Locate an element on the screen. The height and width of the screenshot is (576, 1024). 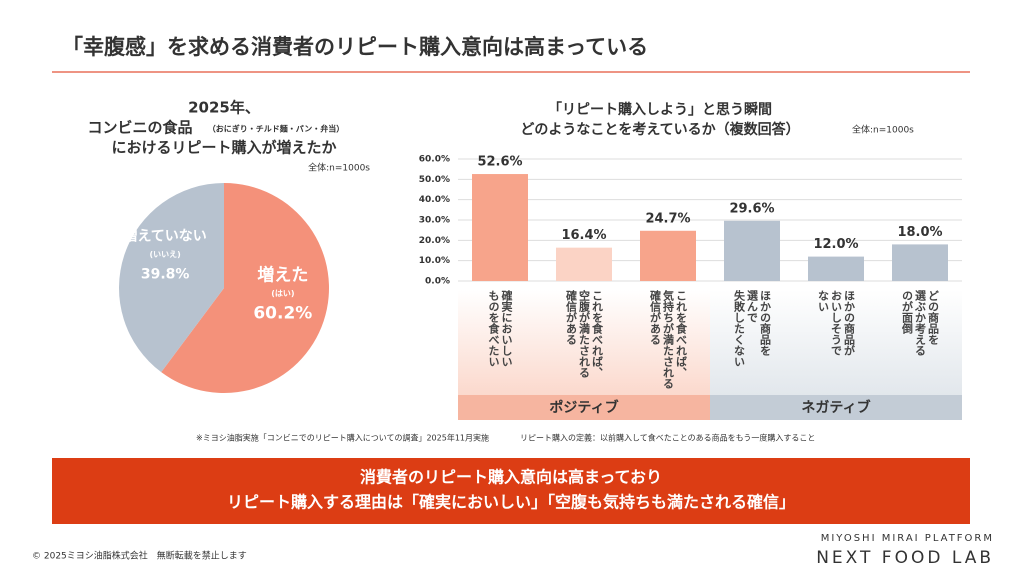
banner-text: 消費者のリピート購入意向は高まっており is located at coordinates (511, 477).